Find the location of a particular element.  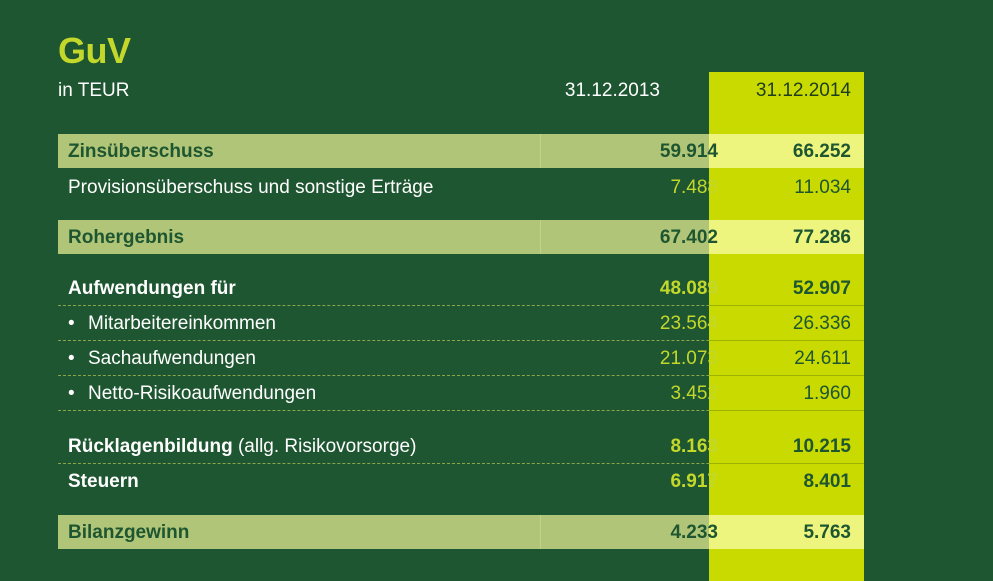

row-label: Steuern is located at coordinates (103, 481).